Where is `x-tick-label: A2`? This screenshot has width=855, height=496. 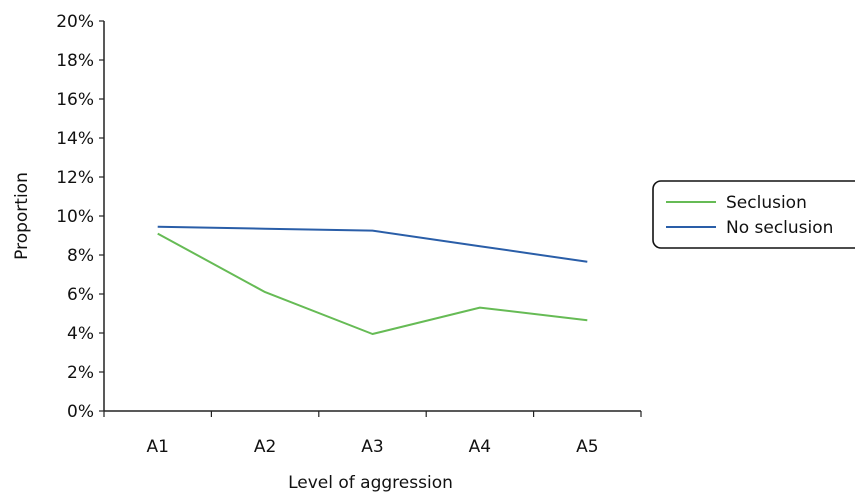 x-tick-label: A2 is located at coordinates (265, 447).